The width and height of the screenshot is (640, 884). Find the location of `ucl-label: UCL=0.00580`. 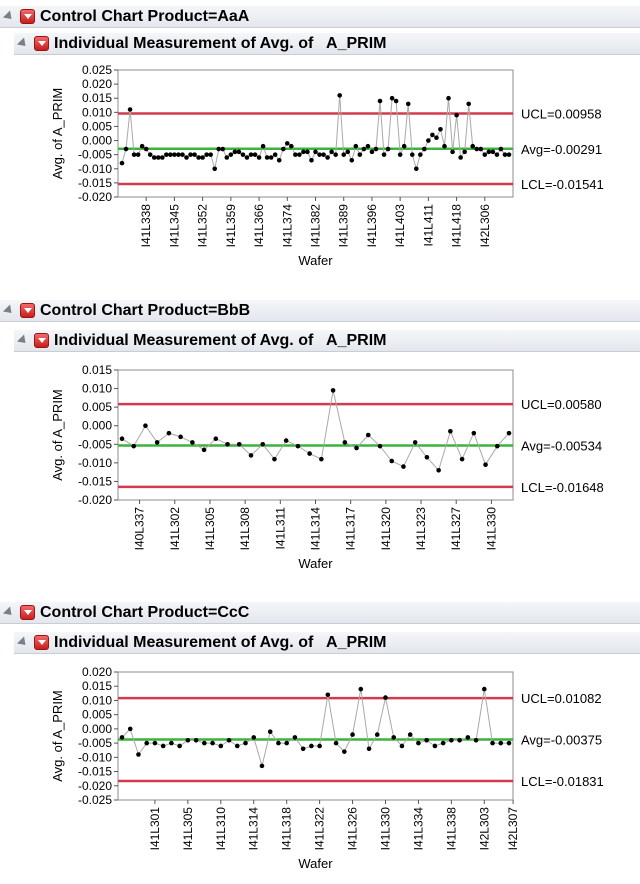

ucl-label: UCL=0.00580 is located at coordinates (561, 404).